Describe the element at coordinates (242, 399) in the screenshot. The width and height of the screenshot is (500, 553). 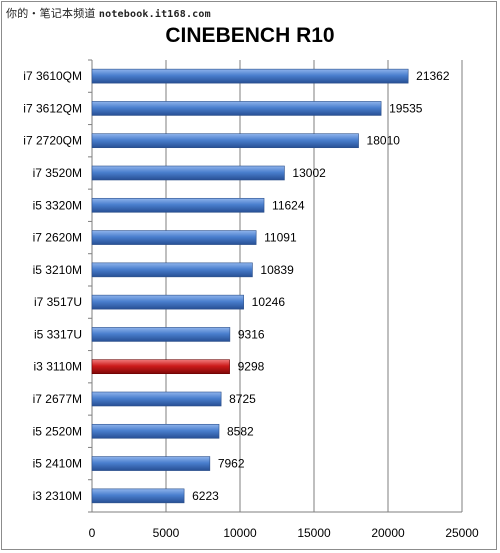
I see `data-label: 8725` at that location.